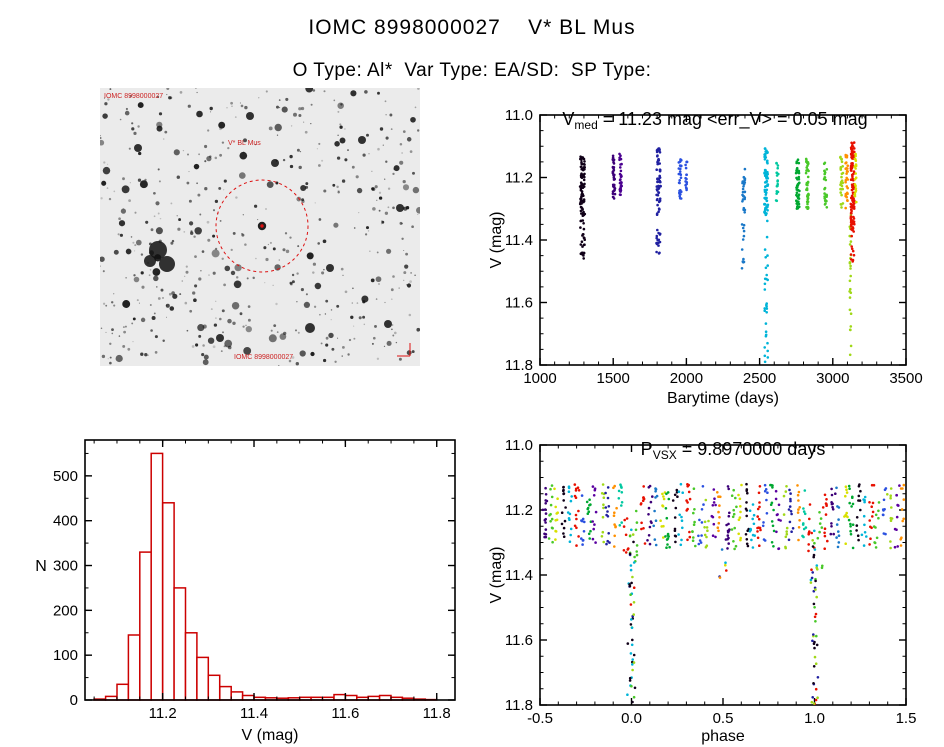  What do you see at coordinates (270, 735) in the screenshot?
I see `histogram-xlabel: V (mag)` at bounding box center [270, 735].